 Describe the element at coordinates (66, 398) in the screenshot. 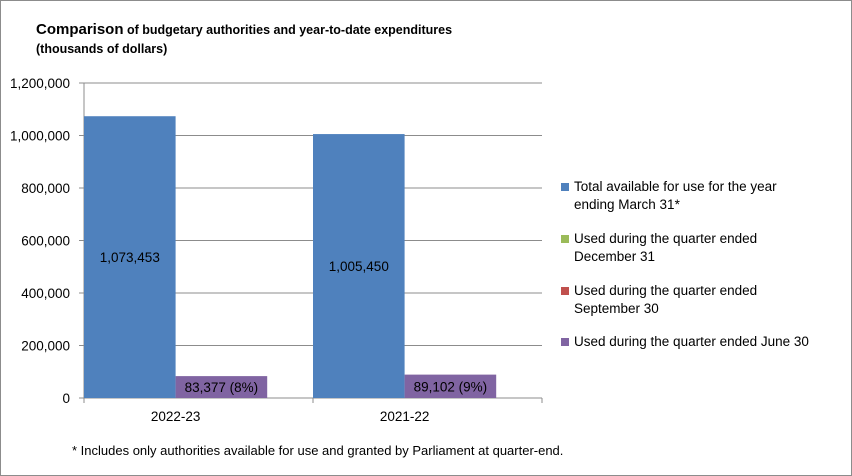

I see `ytick-label-0: 0` at that location.